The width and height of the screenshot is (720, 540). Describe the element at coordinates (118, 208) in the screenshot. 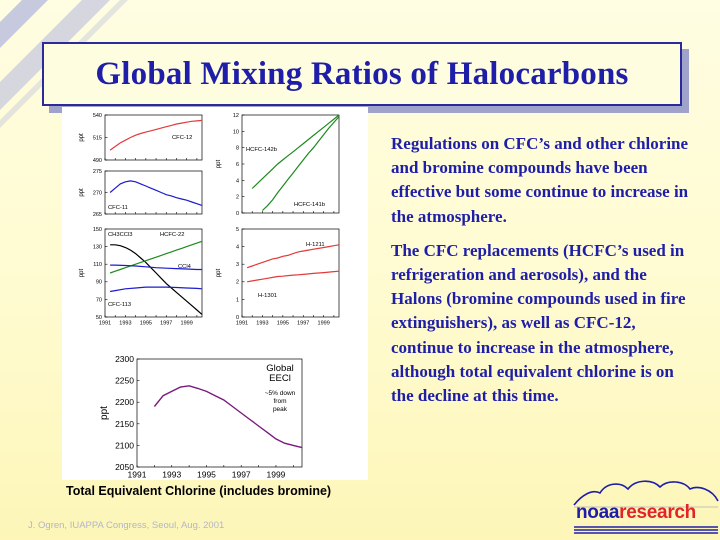

I see `series-label-cfc-11: CFC-11` at that location.